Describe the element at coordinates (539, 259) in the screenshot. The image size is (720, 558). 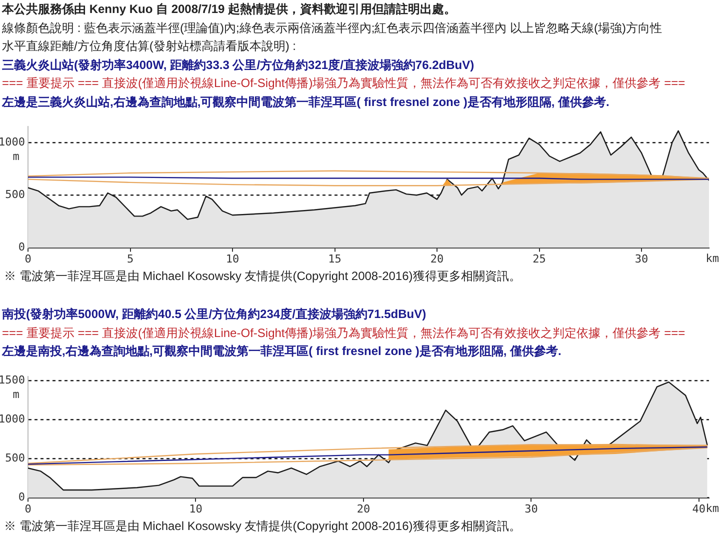
I see `x-tick-label: 25` at that location.